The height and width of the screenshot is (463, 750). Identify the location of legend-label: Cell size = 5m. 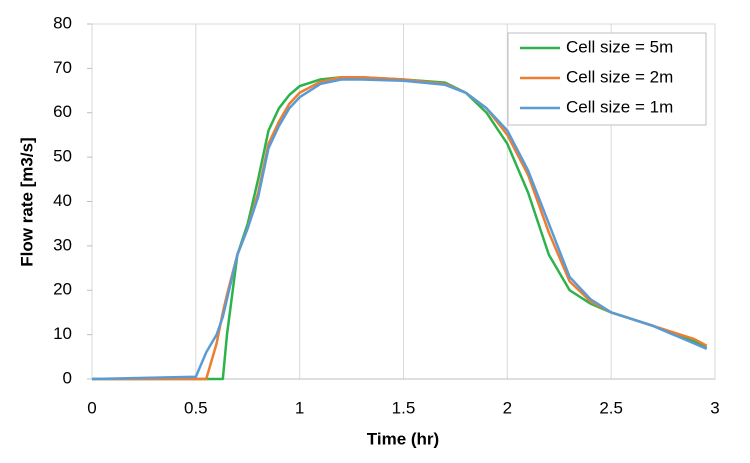
(619, 46).